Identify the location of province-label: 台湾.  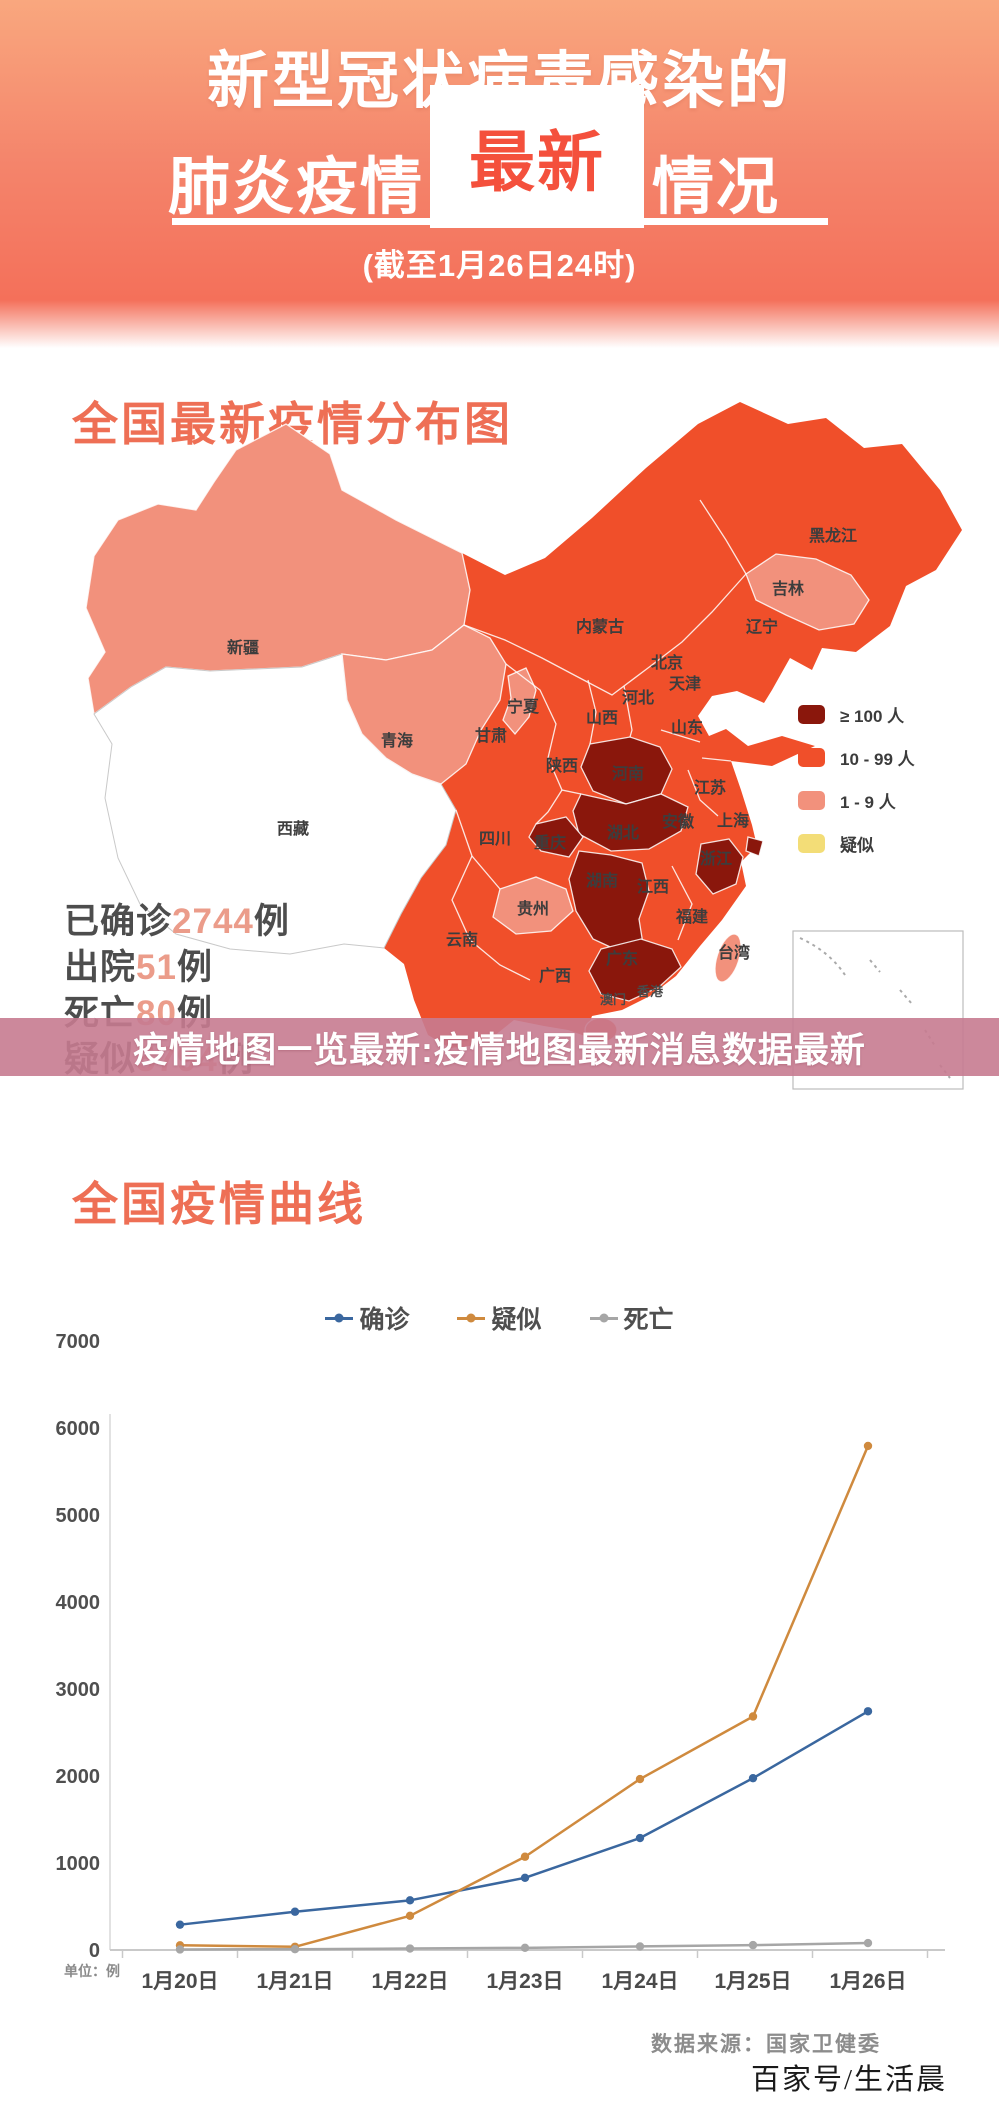
(734, 952).